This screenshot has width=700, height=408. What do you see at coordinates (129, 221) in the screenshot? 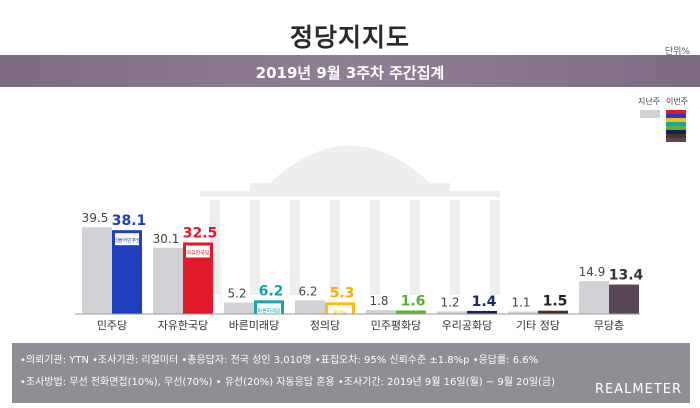
I see `value-label-curr-0: 38.1` at bounding box center [129, 221].